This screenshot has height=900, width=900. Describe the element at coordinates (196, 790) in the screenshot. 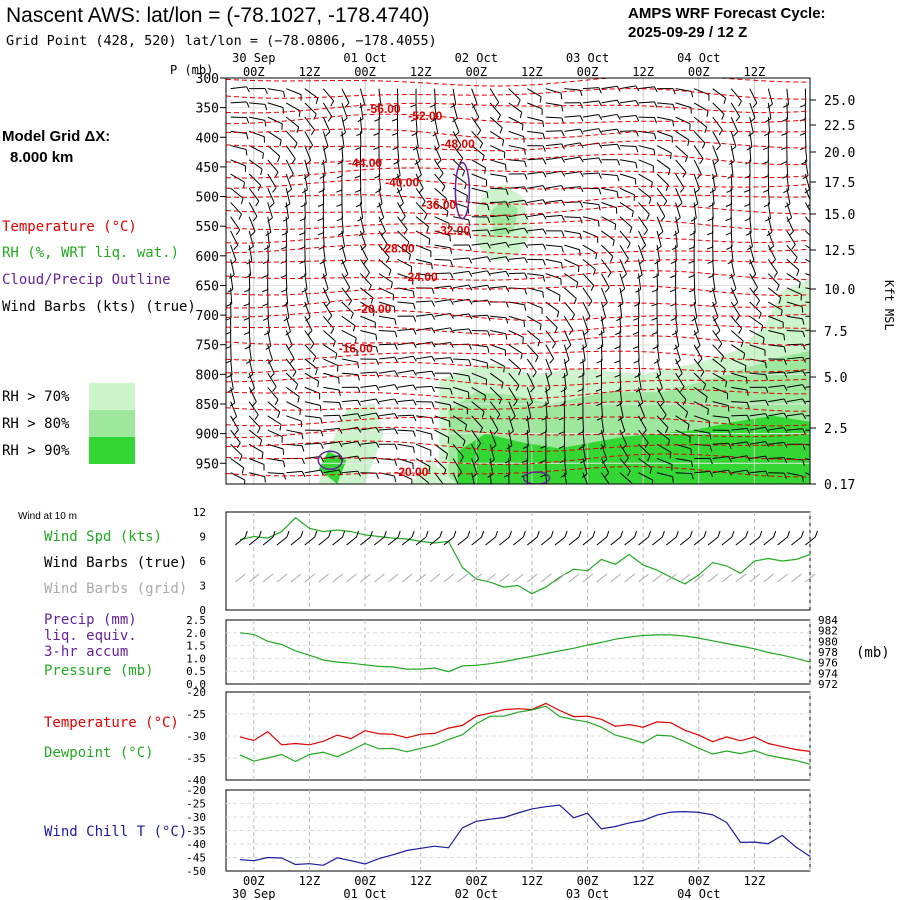

I see `panel-tick-label: -20` at that location.